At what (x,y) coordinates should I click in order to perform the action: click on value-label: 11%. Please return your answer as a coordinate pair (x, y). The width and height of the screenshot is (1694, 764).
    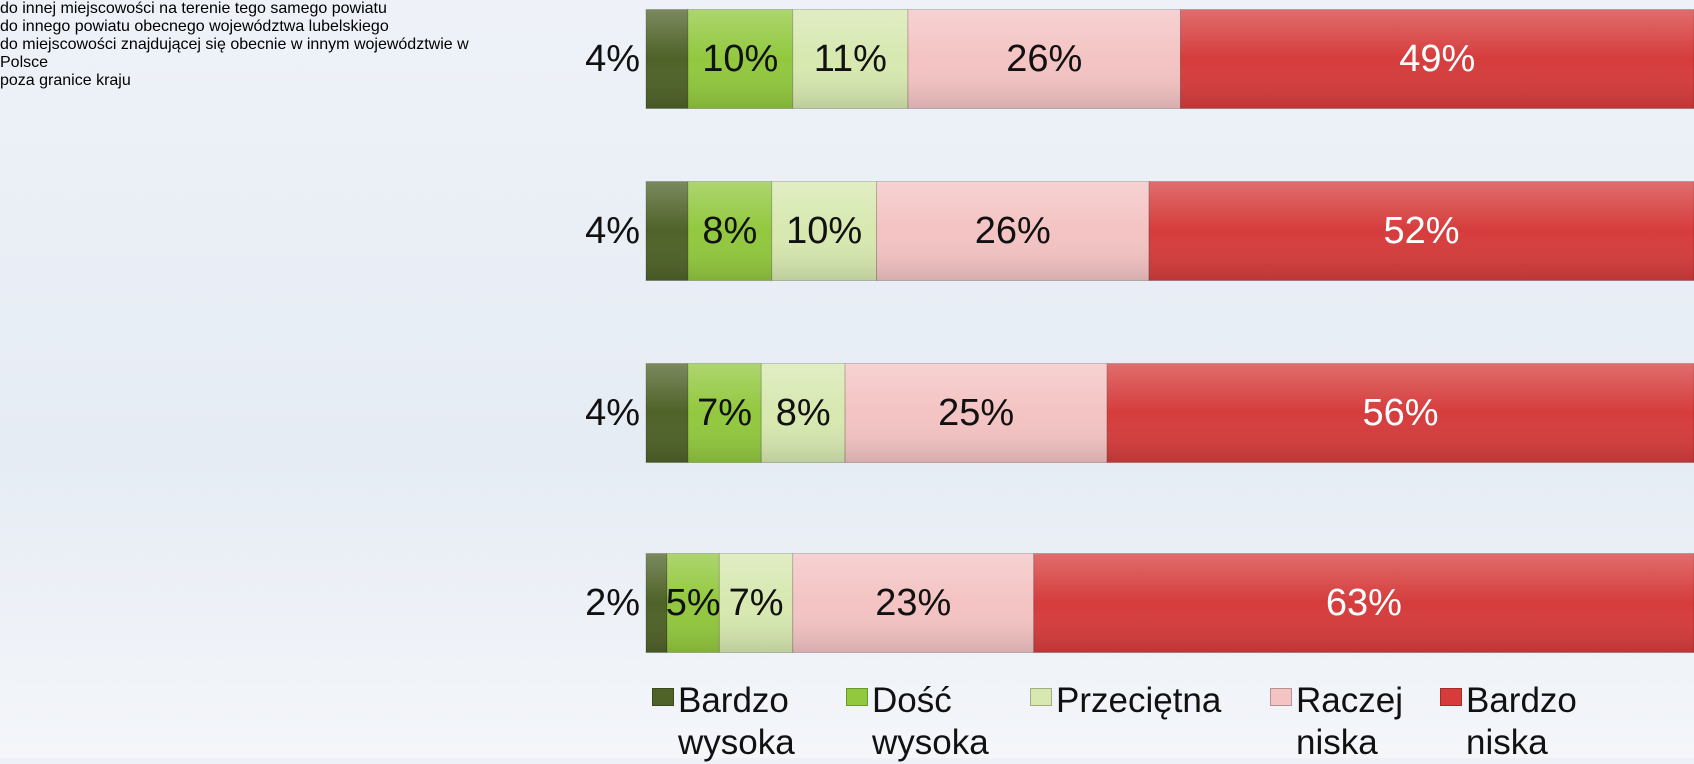
    Looking at the image, I should click on (850, 59).